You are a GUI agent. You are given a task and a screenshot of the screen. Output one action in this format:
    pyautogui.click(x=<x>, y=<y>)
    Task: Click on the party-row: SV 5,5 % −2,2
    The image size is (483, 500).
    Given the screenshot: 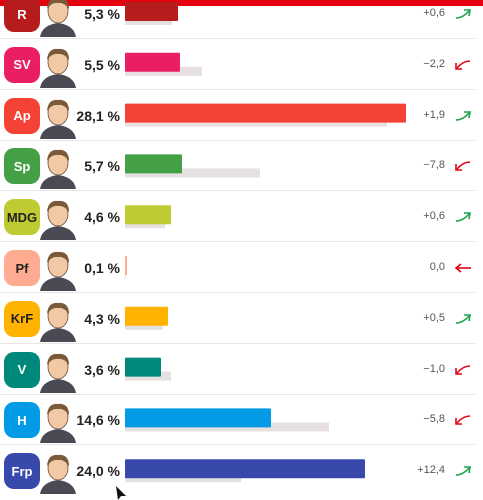 What is the action you would take?
    pyautogui.click(x=237, y=65)
    